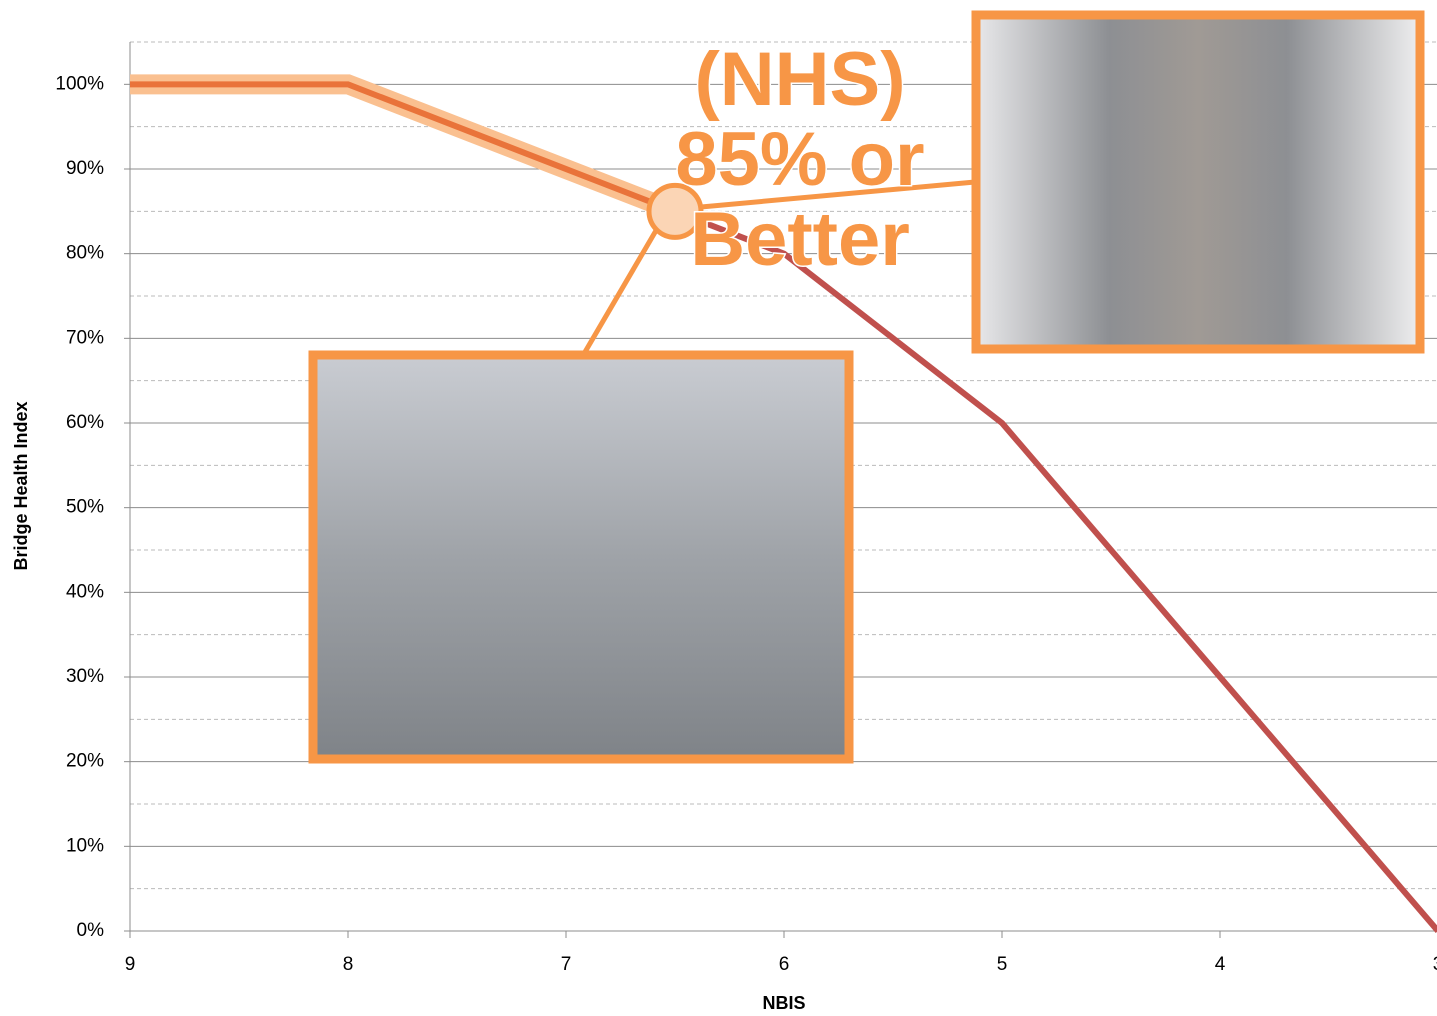 Image resolution: width=1437 pixels, height=1016 pixels. What do you see at coordinates (800, 239) in the screenshot?
I see `annotation: Better` at bounding box center [800, 239].